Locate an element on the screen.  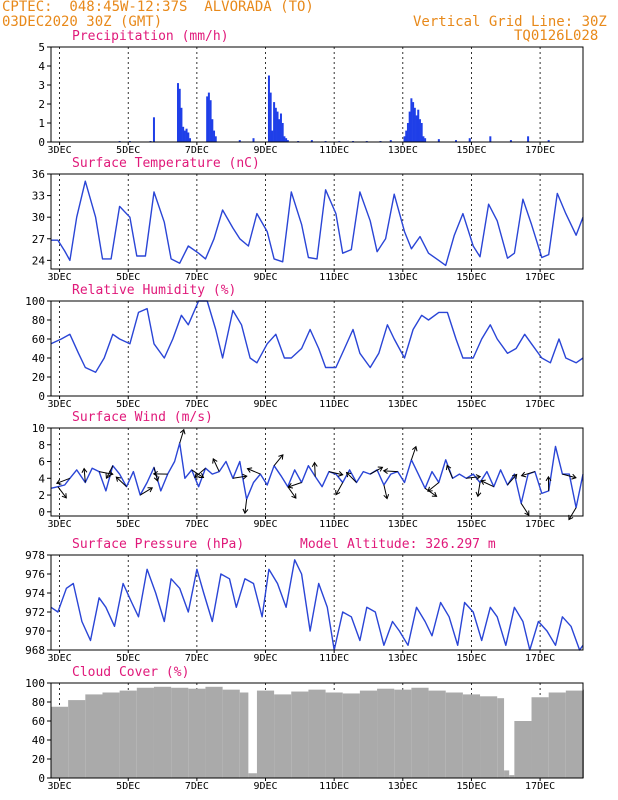
cloud-x-tick-label: 11DEC is located at coordinates (334, 786).